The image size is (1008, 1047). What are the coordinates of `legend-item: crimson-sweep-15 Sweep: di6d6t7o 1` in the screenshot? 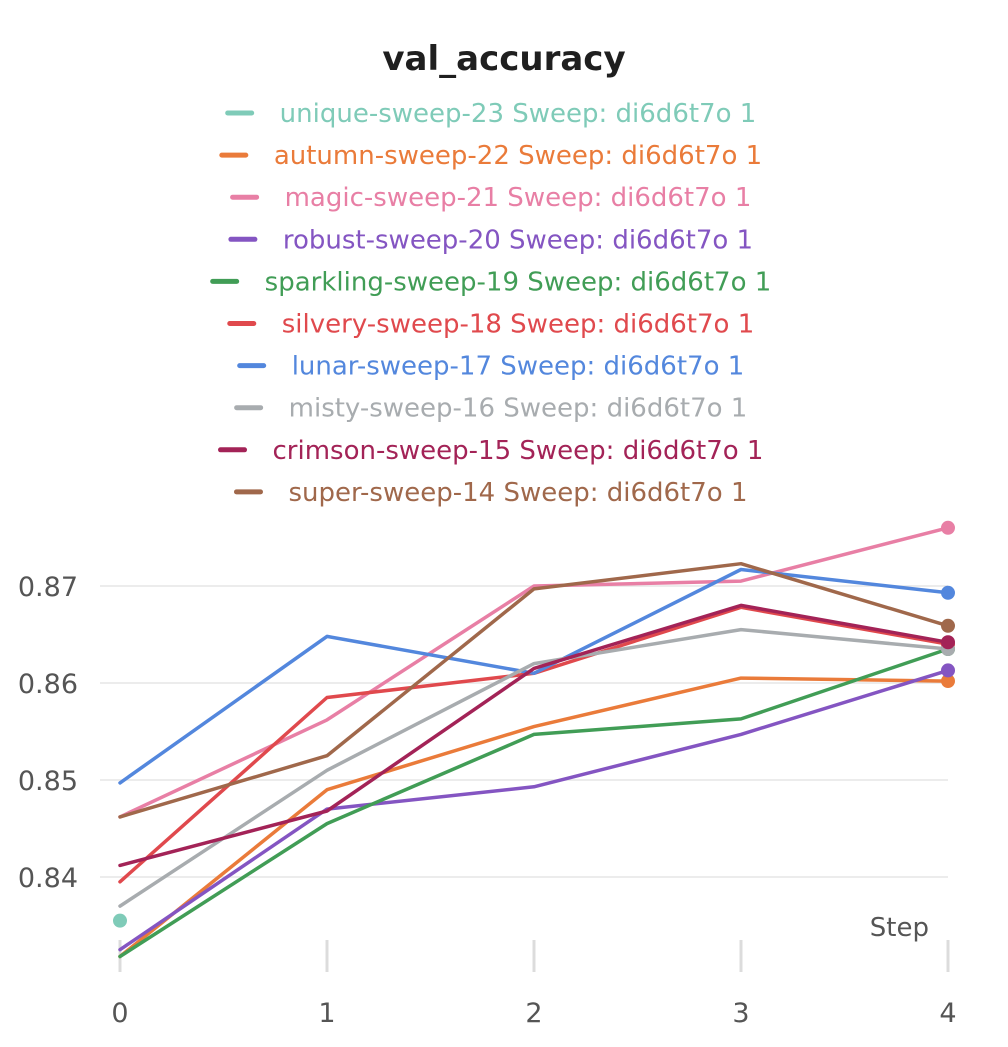 It's located at (491, 451).